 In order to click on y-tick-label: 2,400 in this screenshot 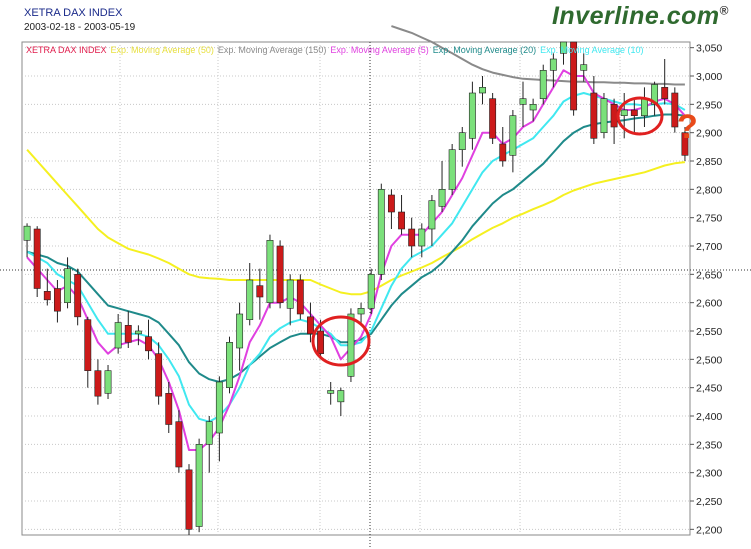, I will do `click(709, 417)`.